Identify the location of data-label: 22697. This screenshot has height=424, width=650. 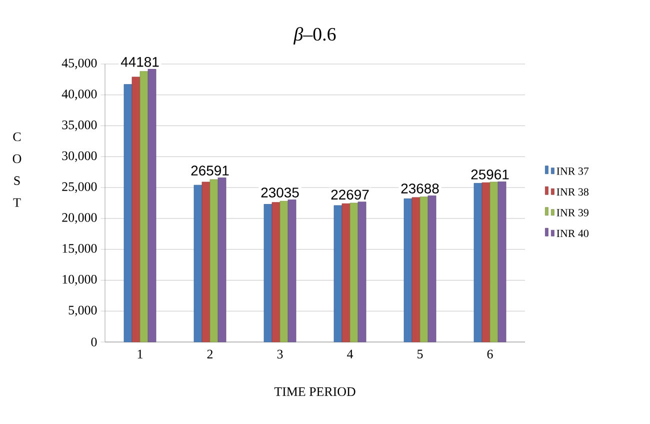
(350, 195).